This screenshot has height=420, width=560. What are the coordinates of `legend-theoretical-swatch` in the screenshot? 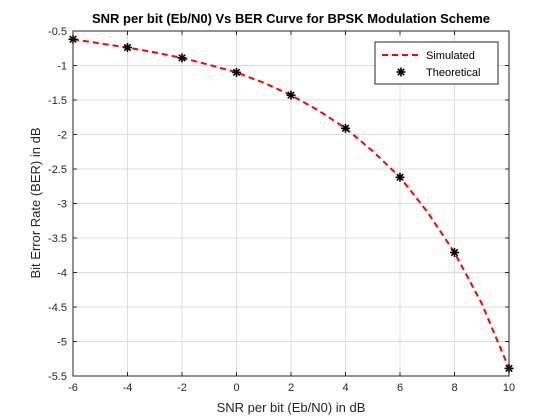 It's located at (401, 72).